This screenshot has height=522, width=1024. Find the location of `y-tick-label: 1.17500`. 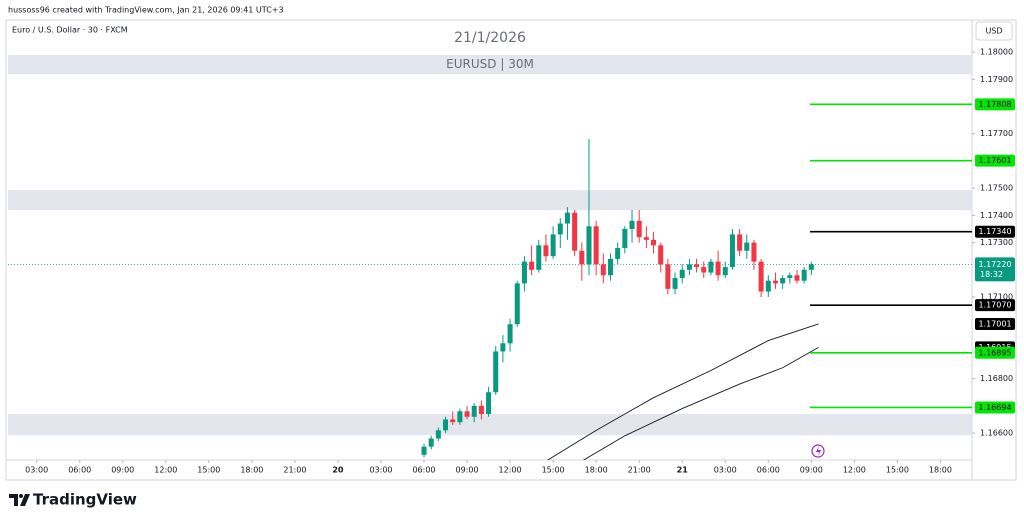

y-tick-label: 1.17500 is located at coordinates (996, 188).